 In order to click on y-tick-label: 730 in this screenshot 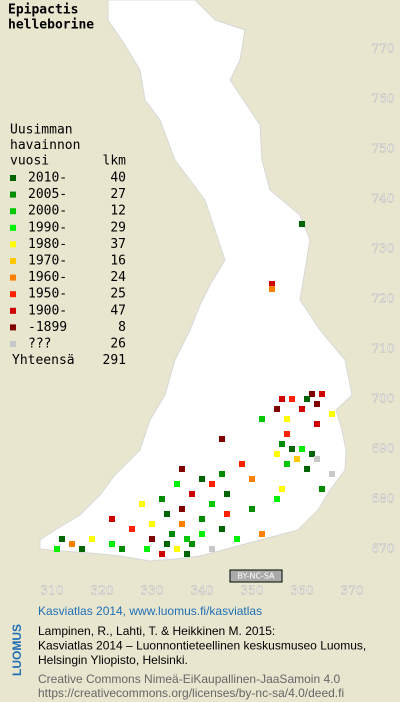, I will do `click(383, 249)`.